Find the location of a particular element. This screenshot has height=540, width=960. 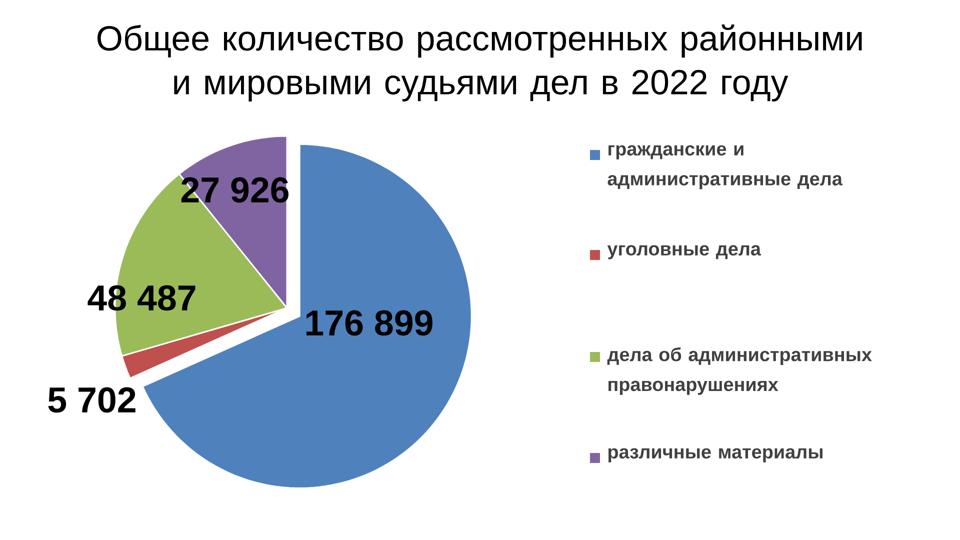

legend-label: различные материалы is located at coordinates (715, 455).